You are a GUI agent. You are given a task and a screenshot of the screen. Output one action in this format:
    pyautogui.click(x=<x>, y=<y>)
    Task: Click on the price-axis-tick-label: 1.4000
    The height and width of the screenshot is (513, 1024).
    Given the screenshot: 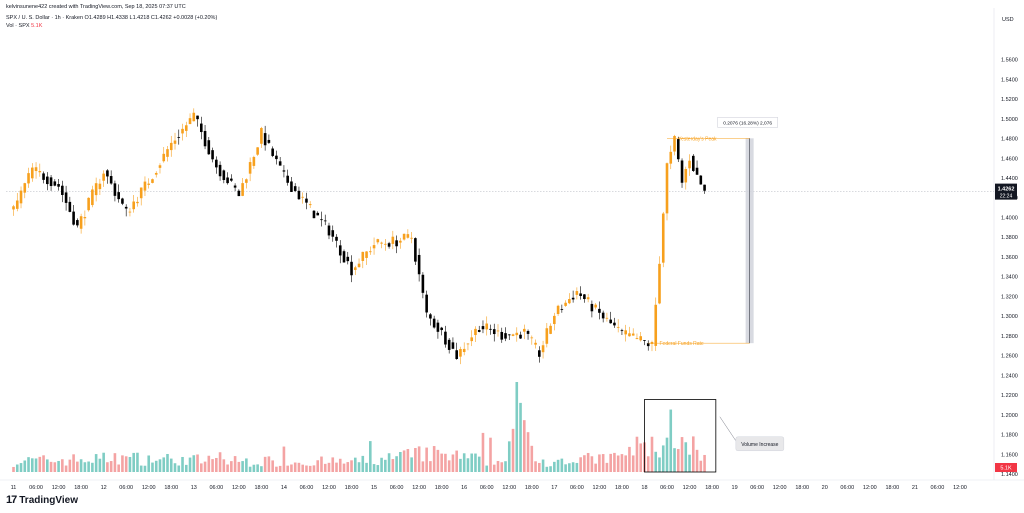 What is the action you would take?
    pyautogui.click(x=1009, y=218)
    